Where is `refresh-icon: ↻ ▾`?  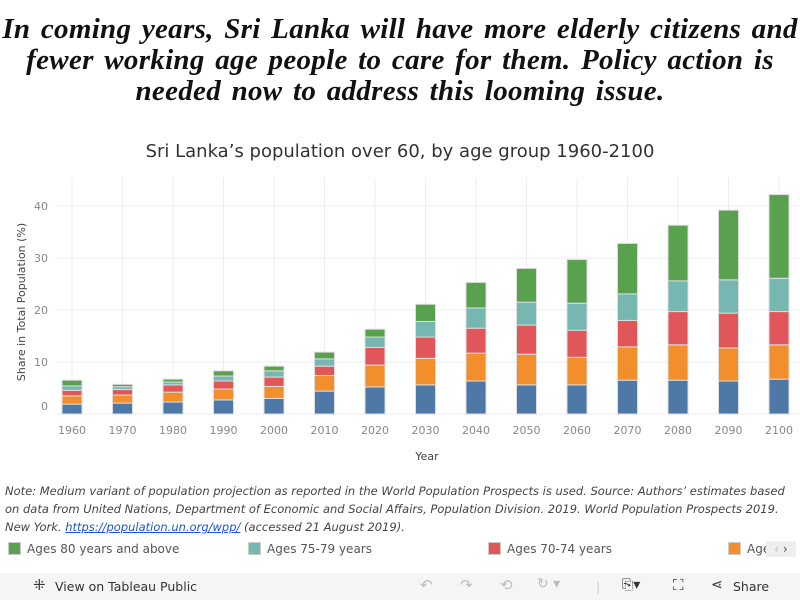 refresh-icon: ↻ ▾ is located at coordinates (549, 584).